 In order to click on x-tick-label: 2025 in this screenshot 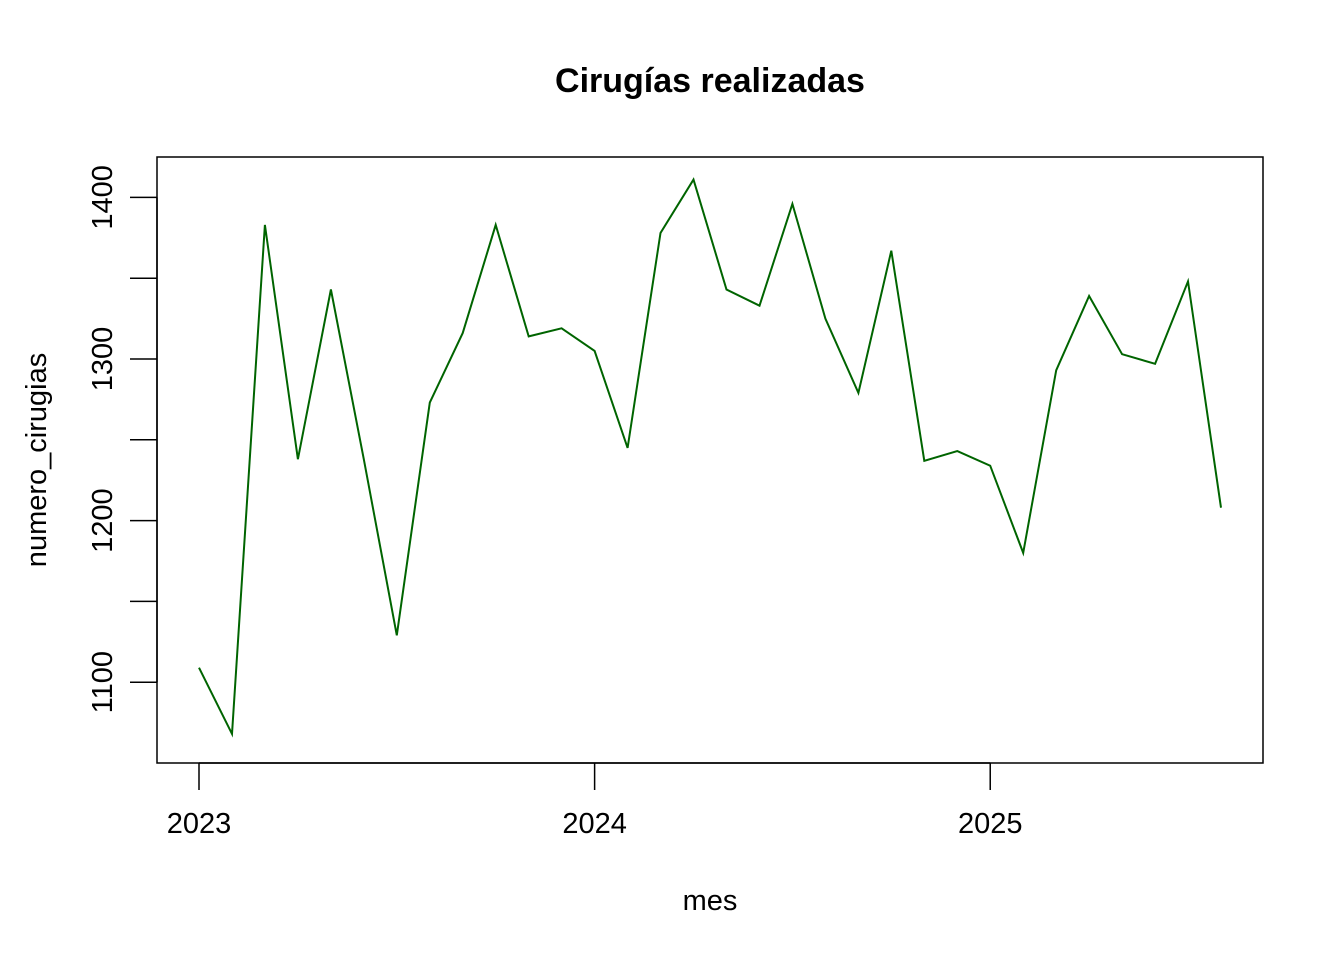, I will do `click(990, 824)`.